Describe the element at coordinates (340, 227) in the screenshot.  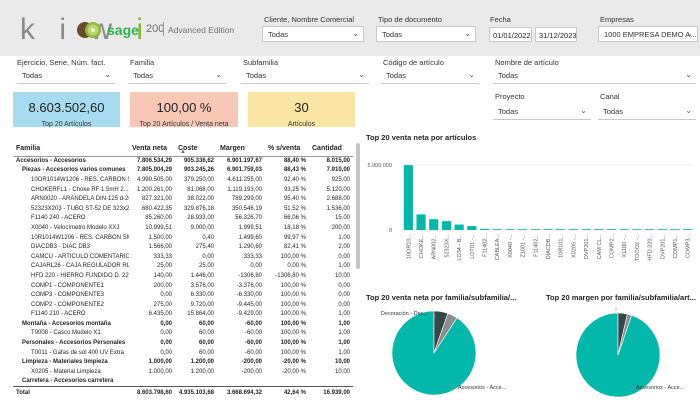
I see `cell-cantidad: 200,00` at that location.